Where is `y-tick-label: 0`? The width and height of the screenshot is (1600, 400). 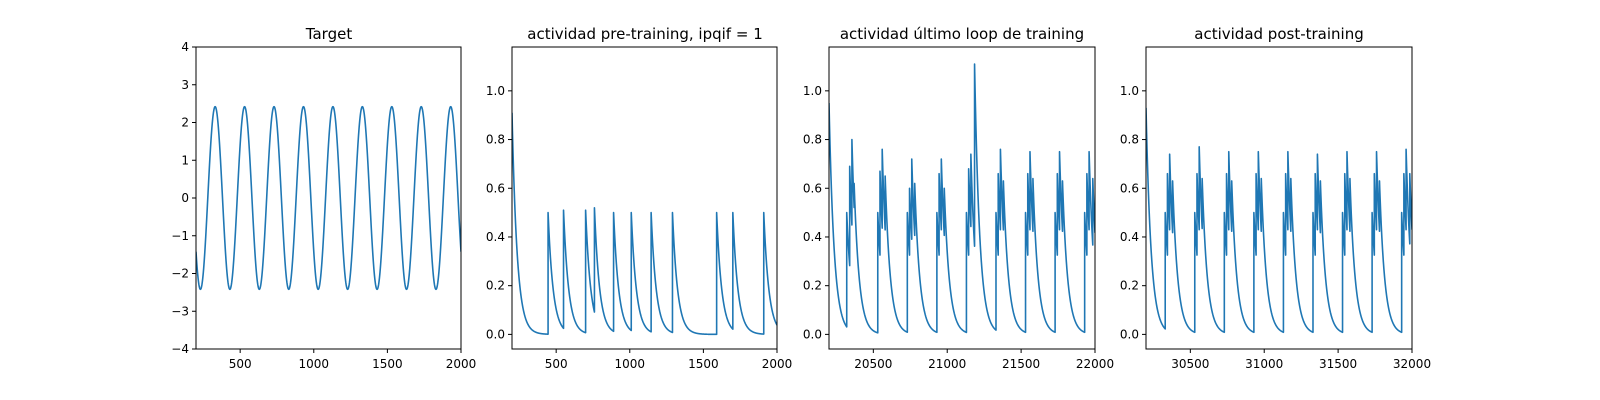
y-tick-label: 0 is located at coordinates (185, 198).